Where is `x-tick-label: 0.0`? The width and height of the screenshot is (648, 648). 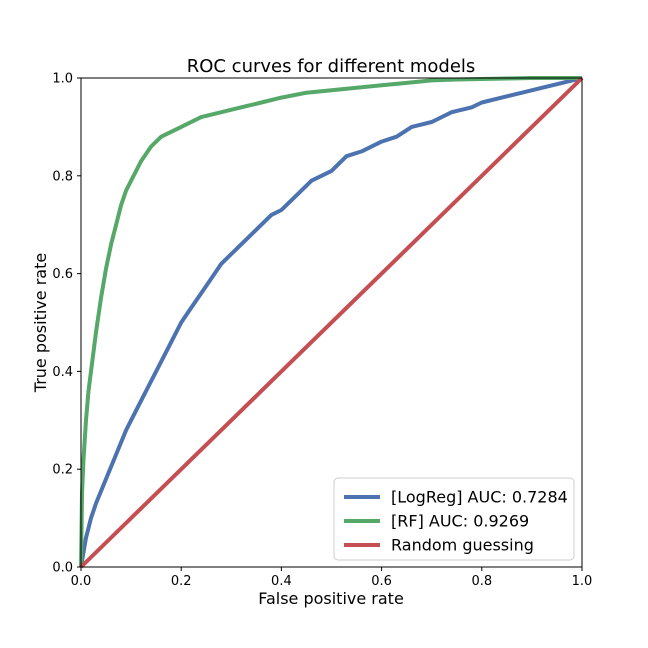 x-tick-label: 0.0 is located at coordinates (81, 581).